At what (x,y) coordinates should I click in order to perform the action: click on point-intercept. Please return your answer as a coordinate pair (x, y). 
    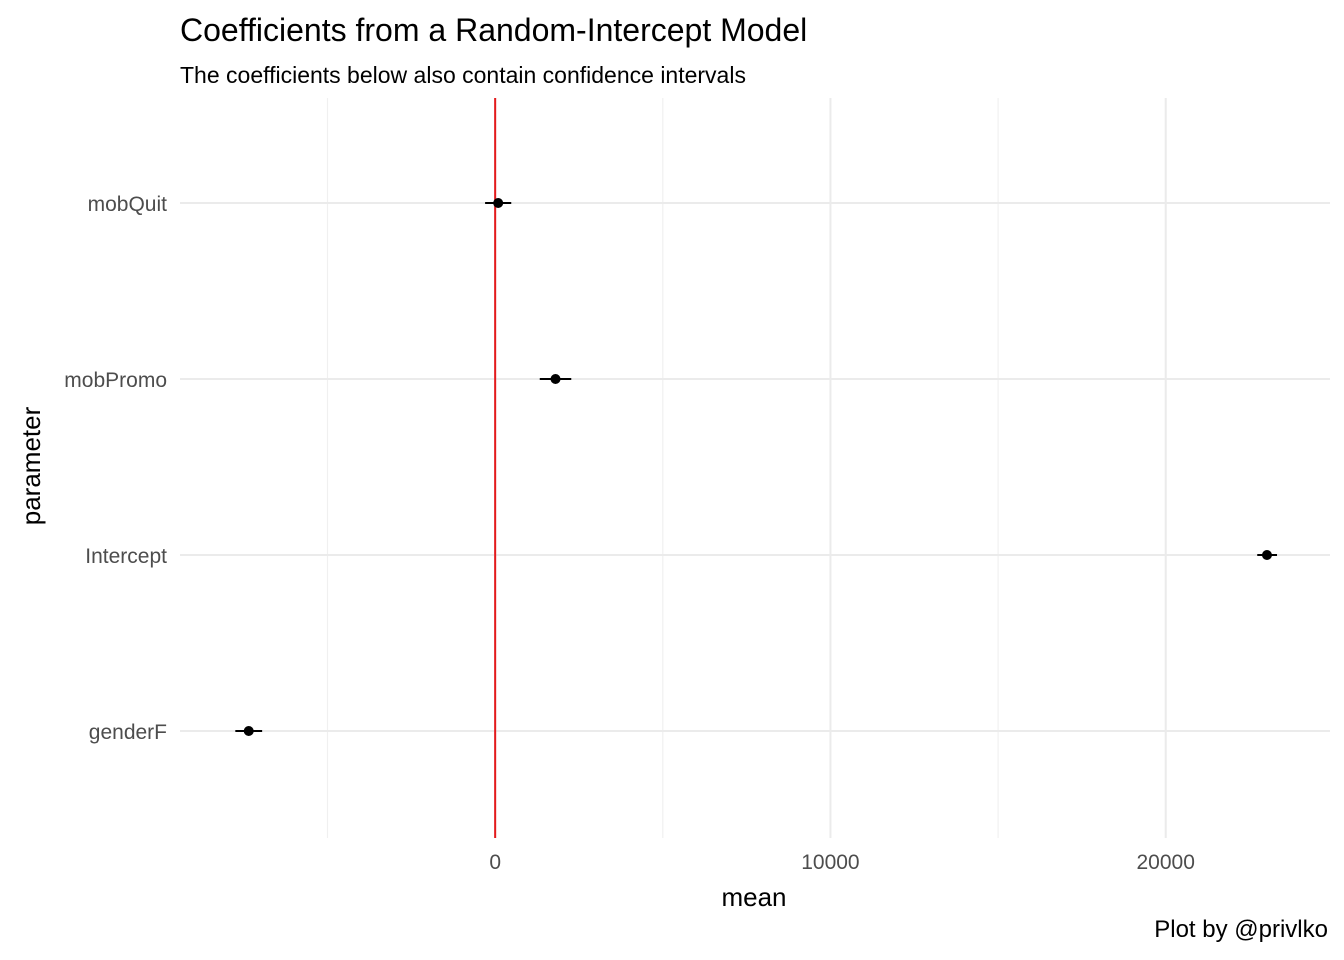
    Looking at the image, I should click on (1266, 555).